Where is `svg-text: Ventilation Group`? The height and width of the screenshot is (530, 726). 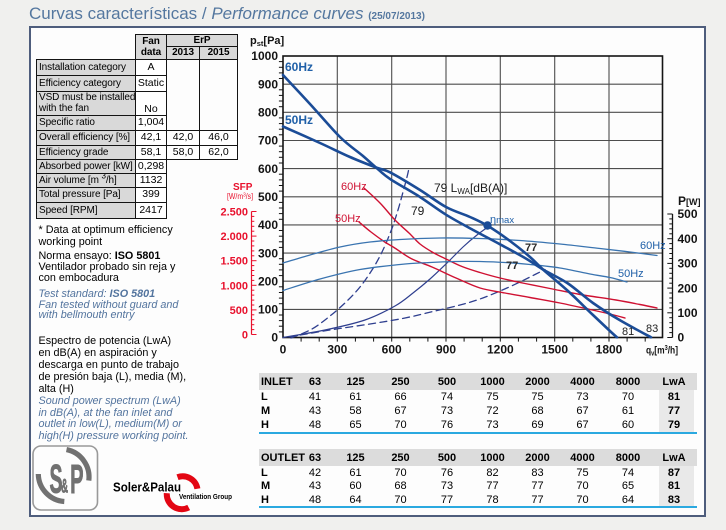
svg-text: Ventilation Group is located at coordinates (205, 496).